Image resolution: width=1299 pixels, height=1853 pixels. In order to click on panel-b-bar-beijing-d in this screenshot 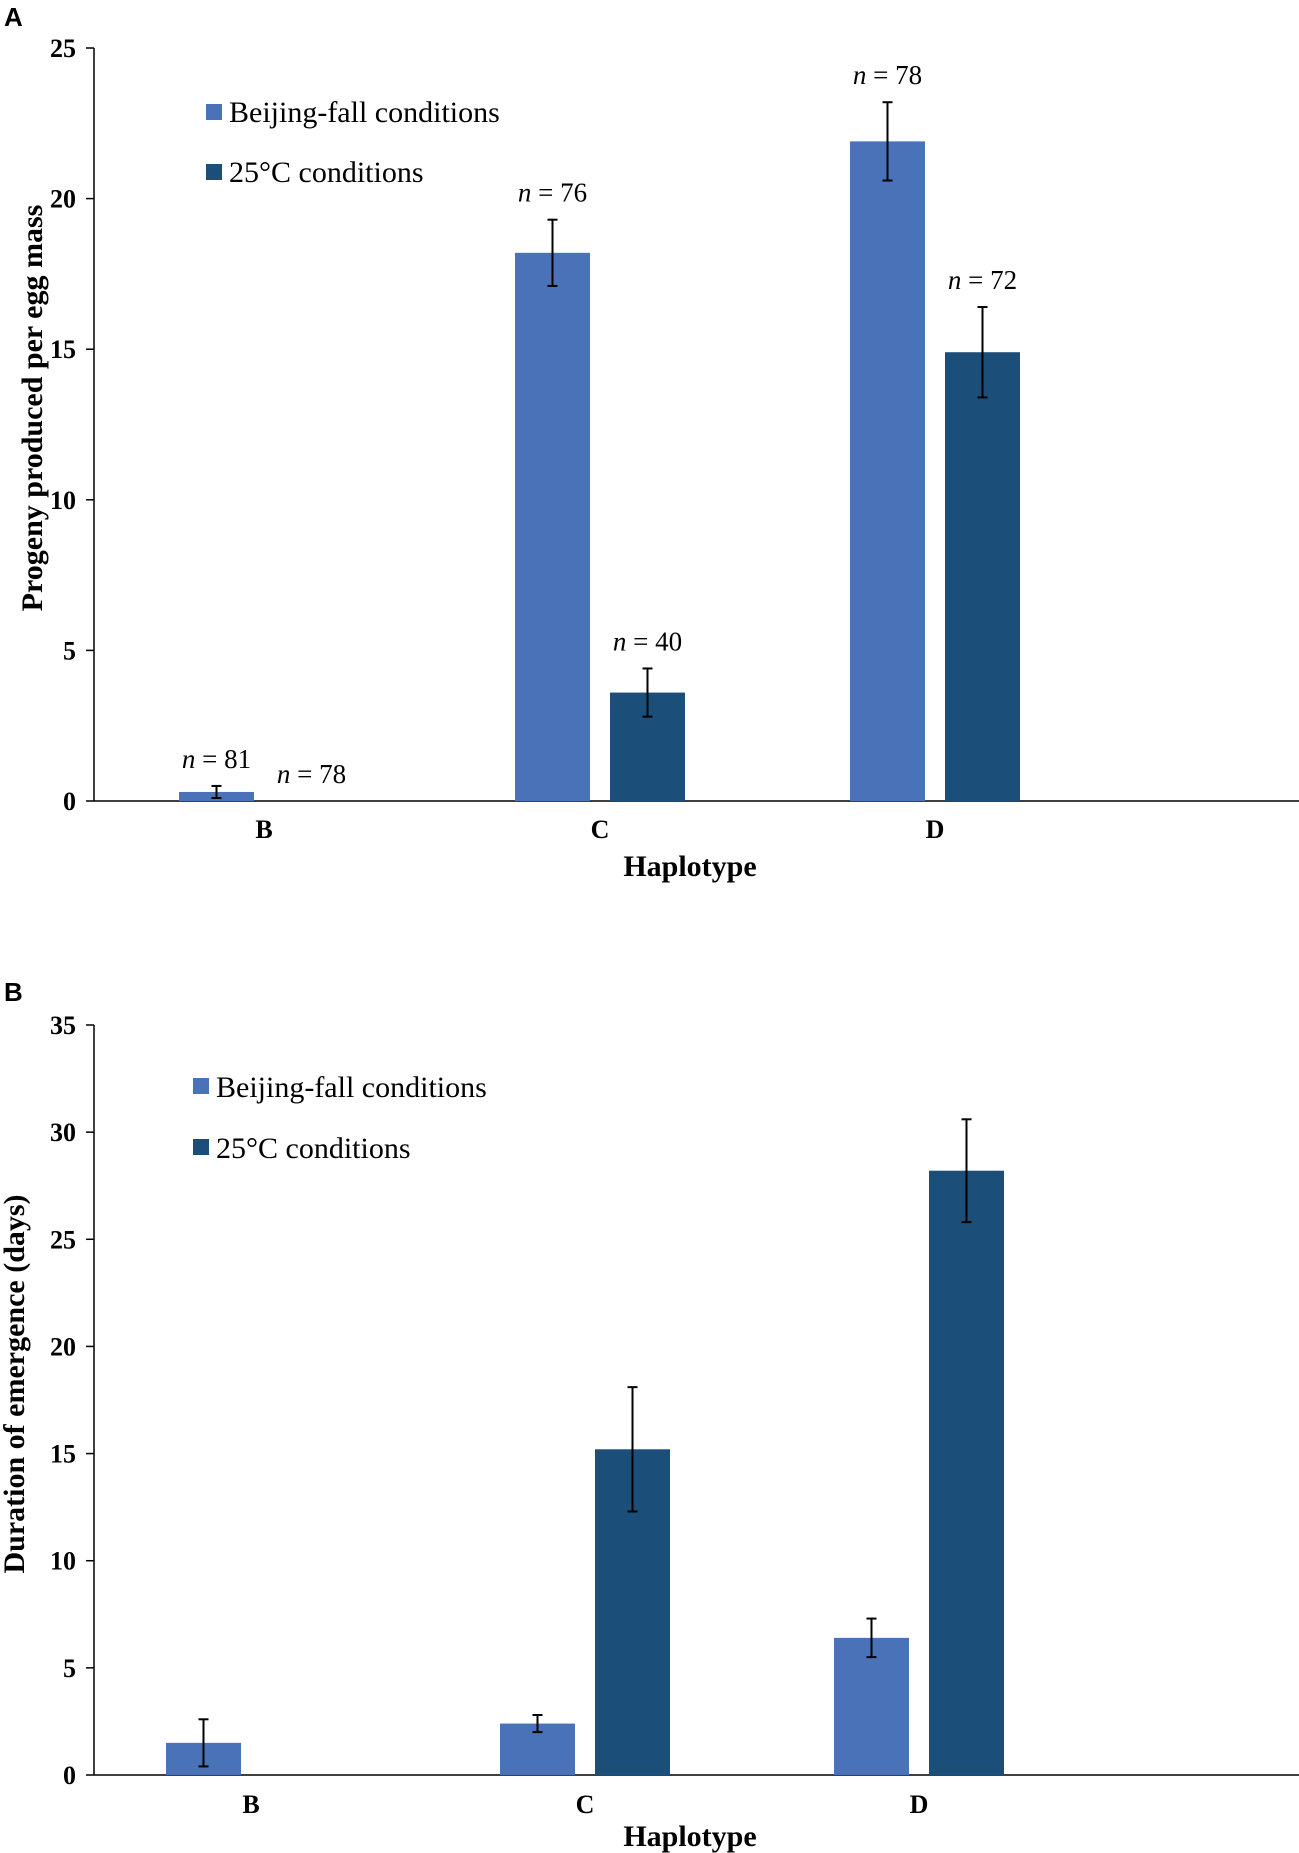, I will do `click(871, 1706)`.